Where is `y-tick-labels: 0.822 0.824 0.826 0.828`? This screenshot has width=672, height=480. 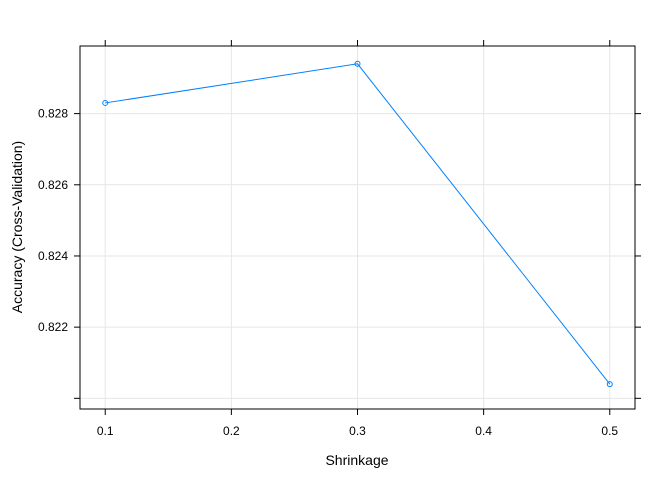
y-tick-labels: 0.822 0.824 0.826 0.828 is located at coordinates (53, 221).